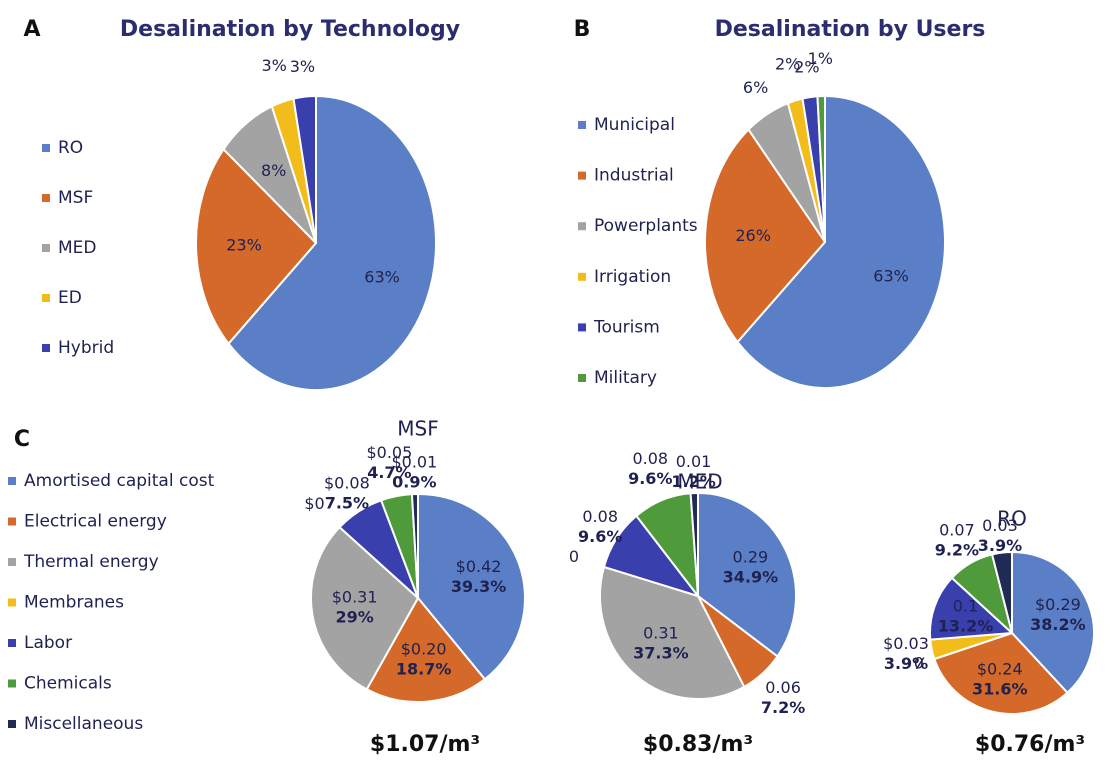  What do you see at coordinates (86, 348) in the screenshot?
I see `legend-label: Hybrid` at bounding box center [86, 348].